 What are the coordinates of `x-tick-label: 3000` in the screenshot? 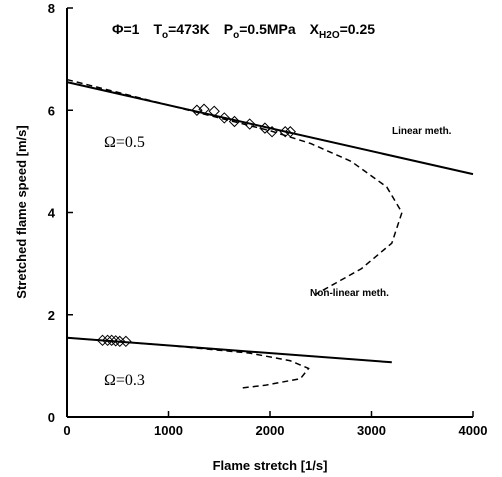 It's located at (371, 430).